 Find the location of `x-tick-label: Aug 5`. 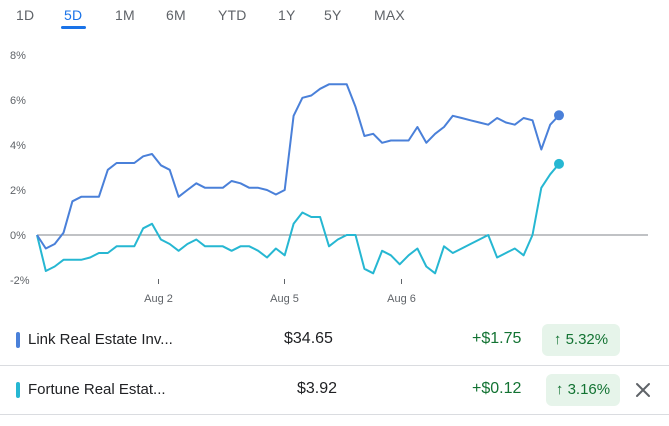

x-tick-label: Aug 5 is located at coordinates (284, 299).